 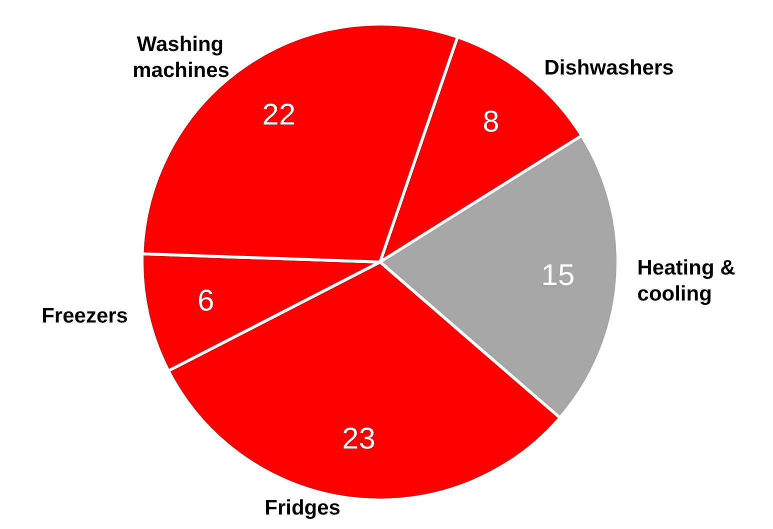 What do you see at coordinates (558, 275) in the screenshot?
I see `data-label: 15` at bounding box center [558, 275].